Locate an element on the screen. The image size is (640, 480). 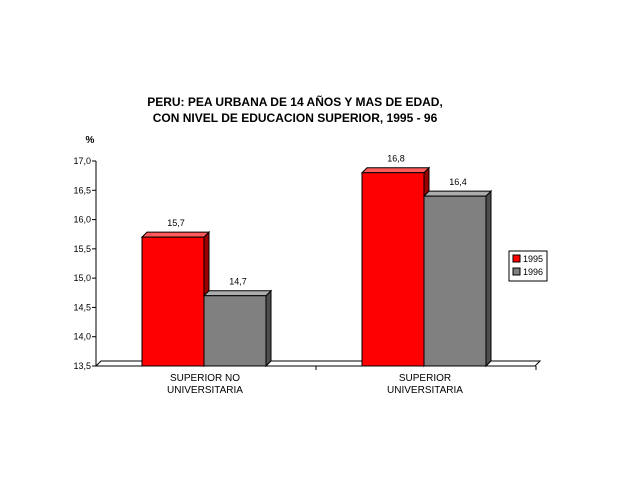
legend-label-1995: 1995 is located at coordinates (533, 259).